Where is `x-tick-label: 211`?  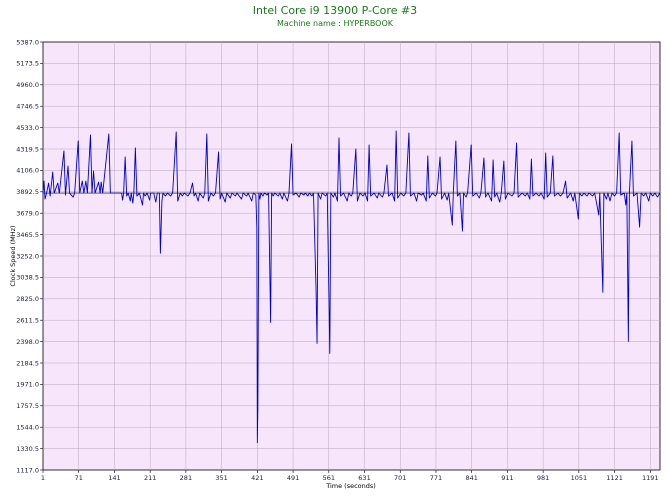
x-tick-label: 211 is located at coordinates (150, 478).